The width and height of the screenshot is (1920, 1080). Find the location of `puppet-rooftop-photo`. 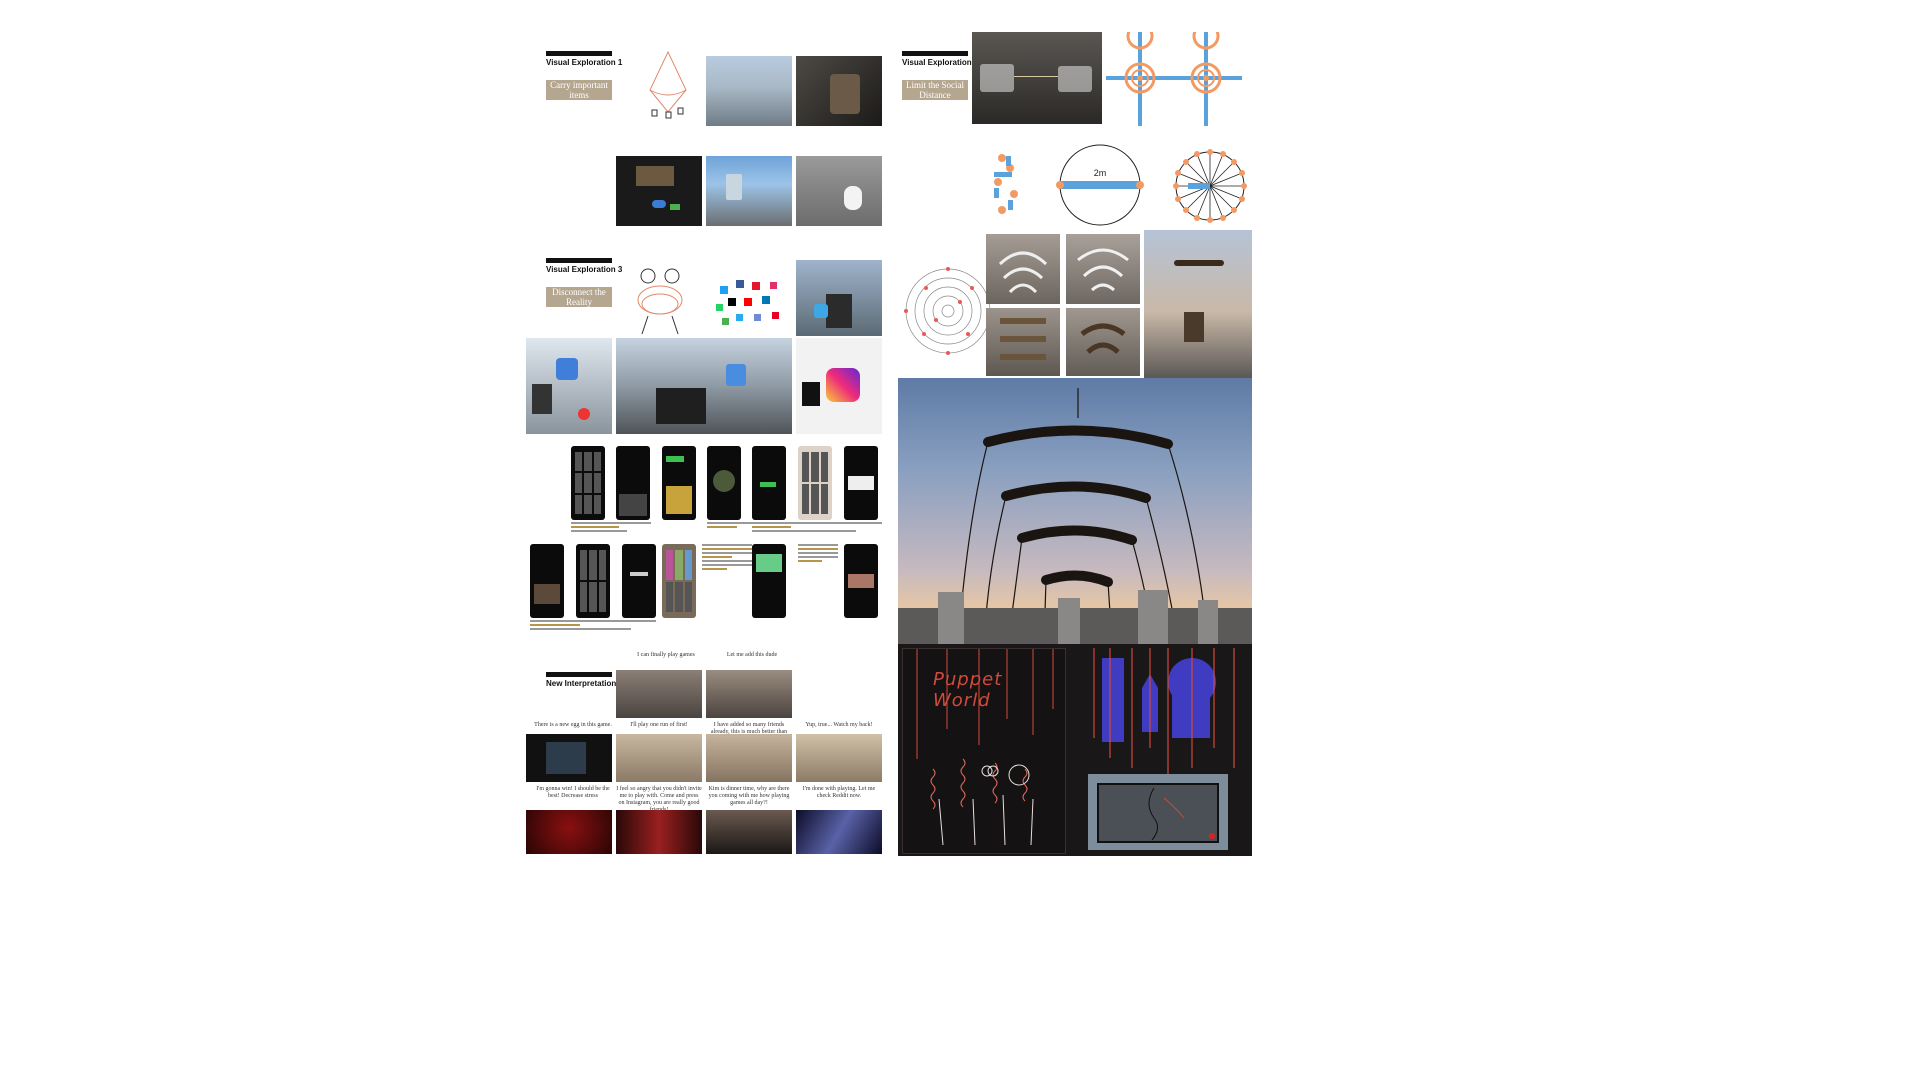

puppet-rooftop-photo is located at coordinates (1198, 304).